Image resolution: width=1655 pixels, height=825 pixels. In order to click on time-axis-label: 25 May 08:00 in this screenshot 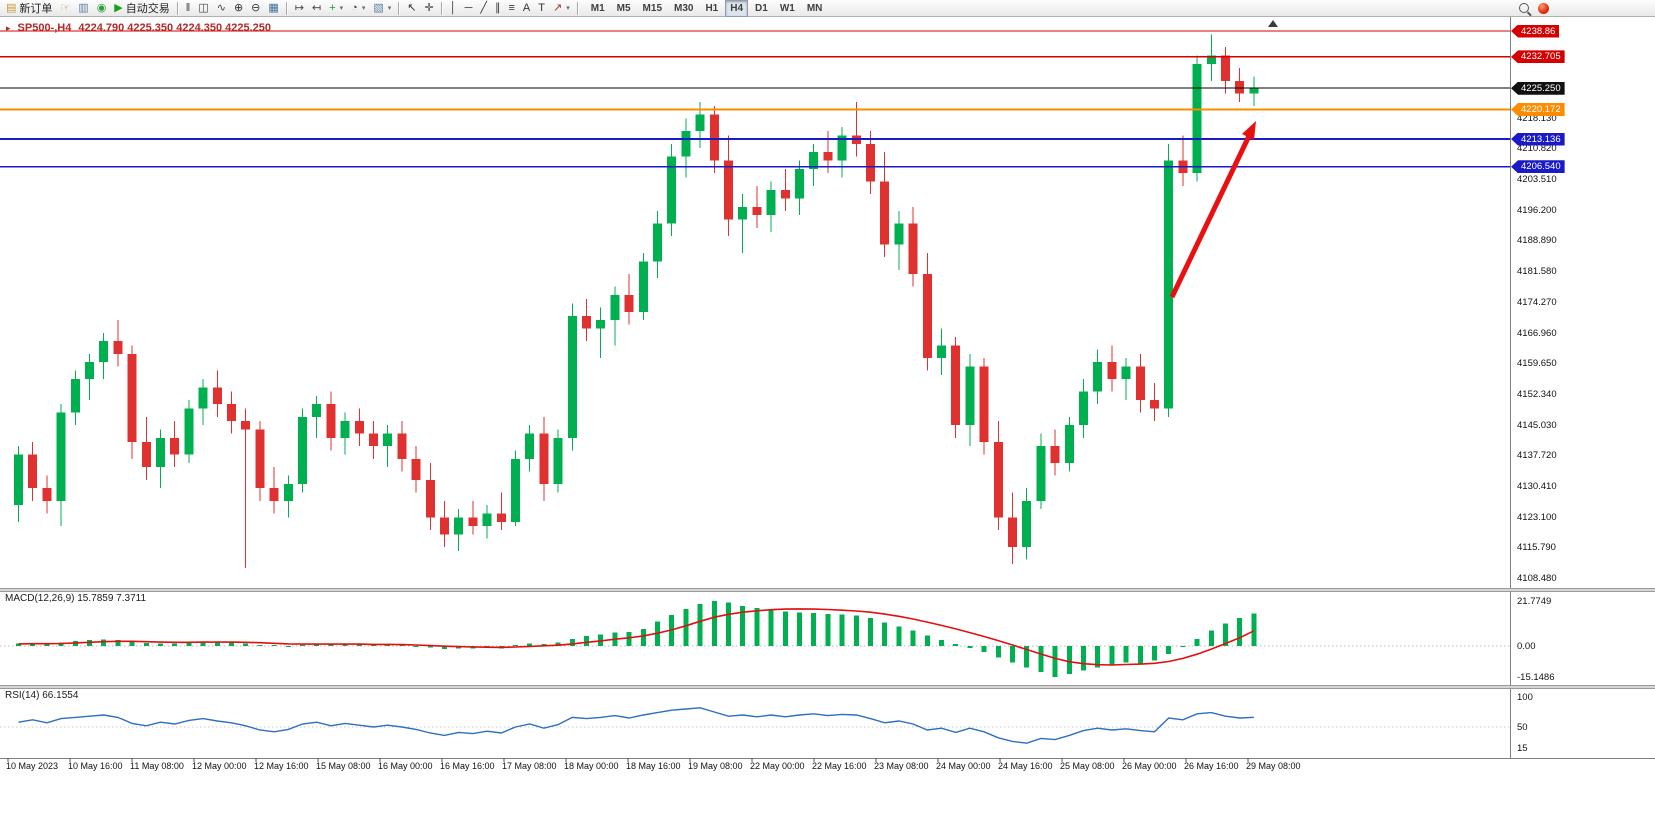, I will do `click(1087, 766)`.